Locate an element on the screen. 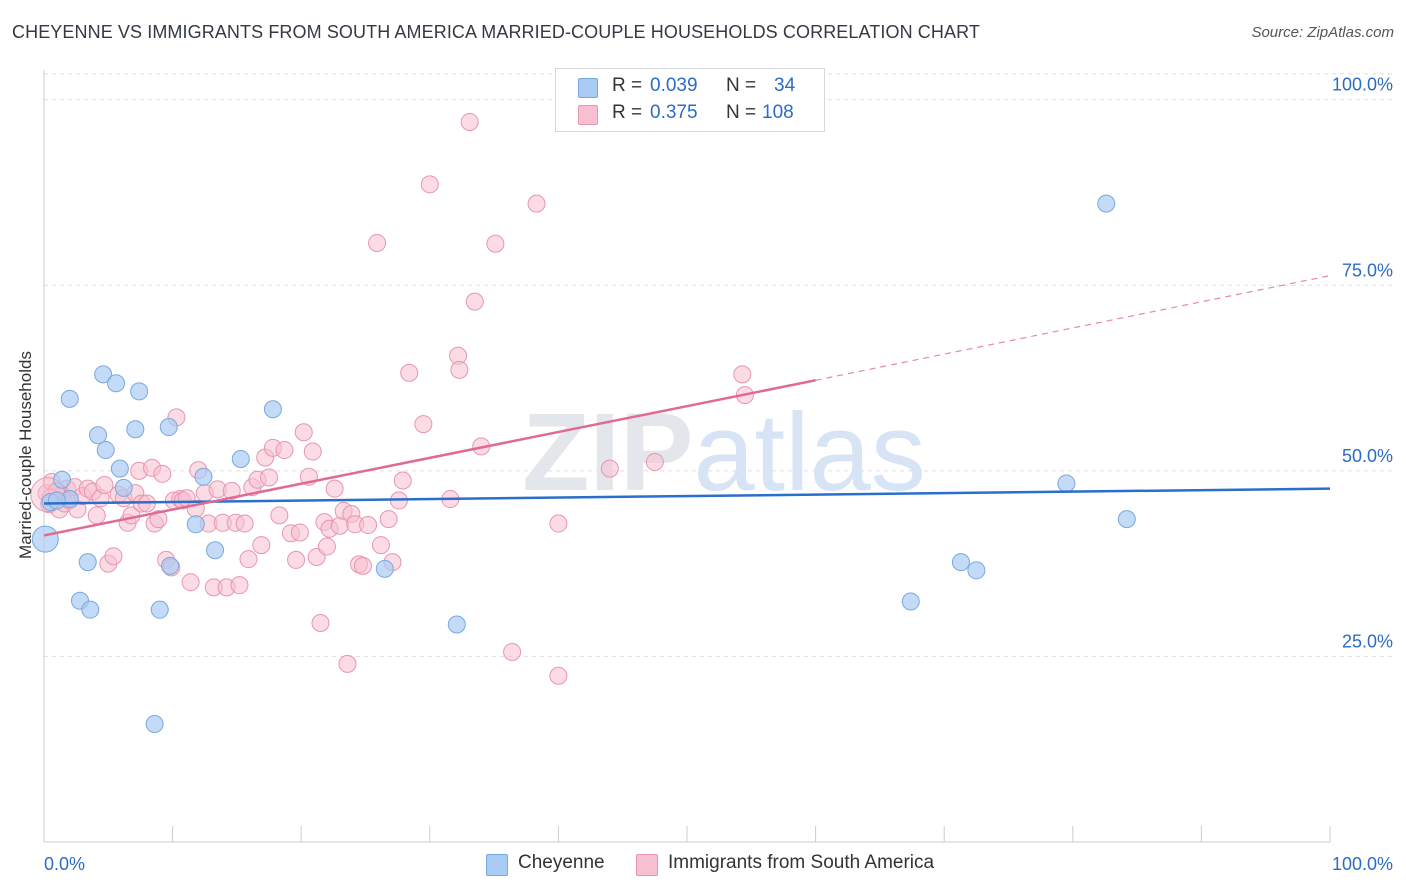  cheyenne-trend-line is located at coordinates (687, 496).